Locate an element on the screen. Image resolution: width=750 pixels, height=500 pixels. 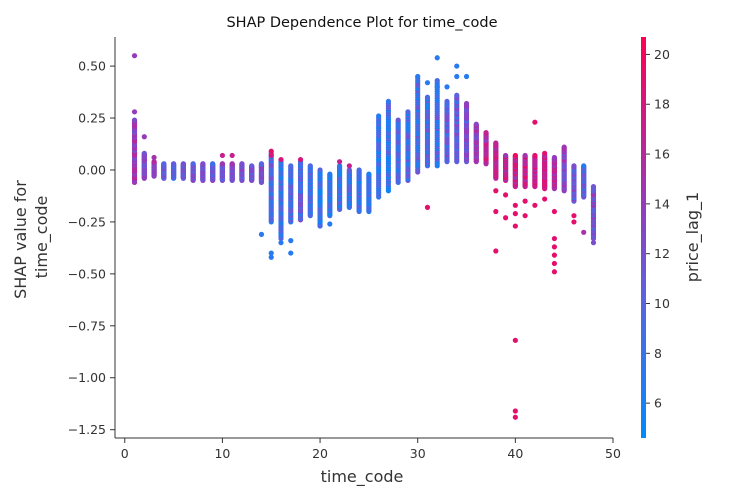
colorbar-tick-label: 6 is located at coordinates (658, 403).